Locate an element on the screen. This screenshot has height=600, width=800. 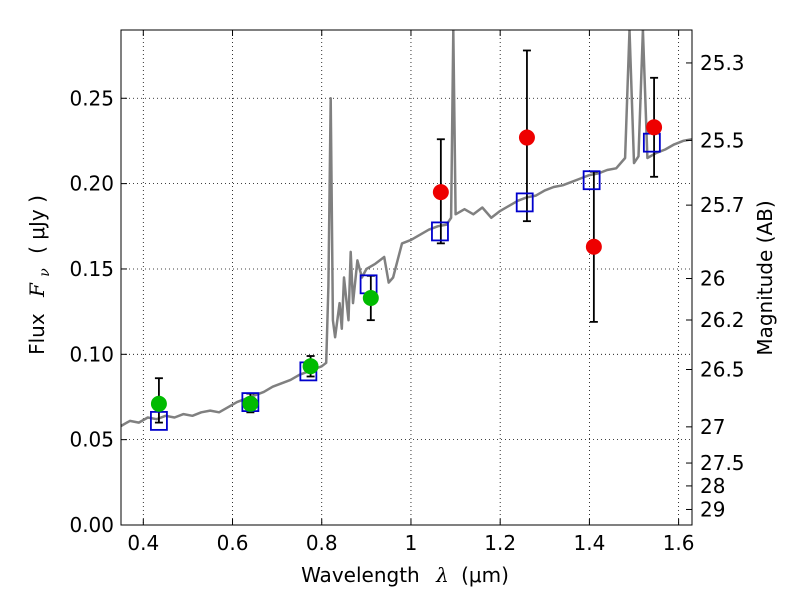
magnitude-tick-label: 25.3 is located at coordinates (722, 63).